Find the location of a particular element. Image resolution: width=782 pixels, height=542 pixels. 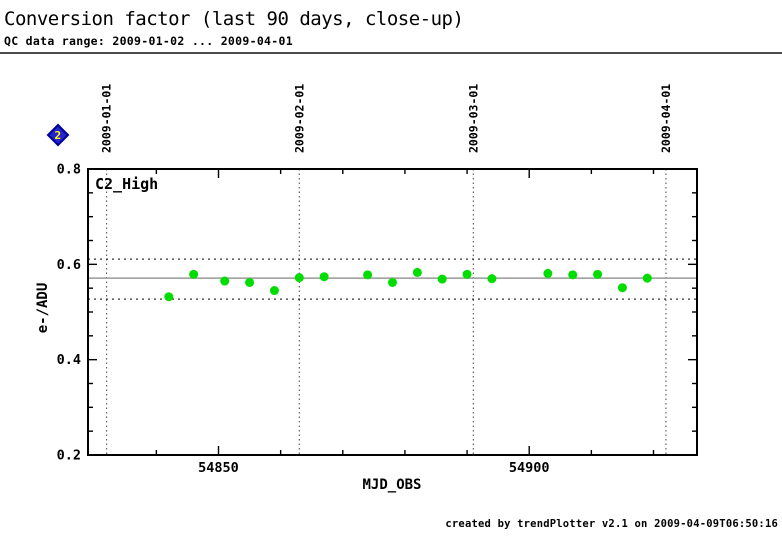

y-tick-label: 0.8 is located at coordinates (69, 170).